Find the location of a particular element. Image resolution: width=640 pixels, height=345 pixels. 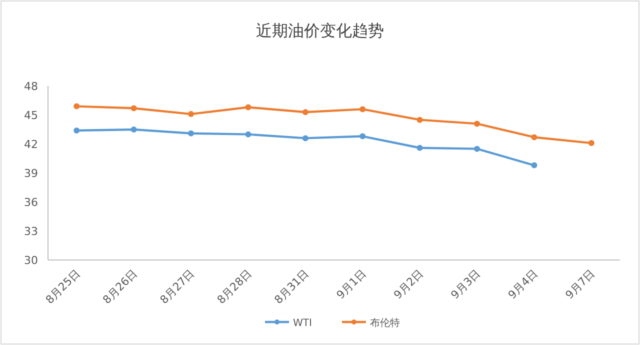

x-tick-label: 9月1日 is located at coordinates (351, 284).